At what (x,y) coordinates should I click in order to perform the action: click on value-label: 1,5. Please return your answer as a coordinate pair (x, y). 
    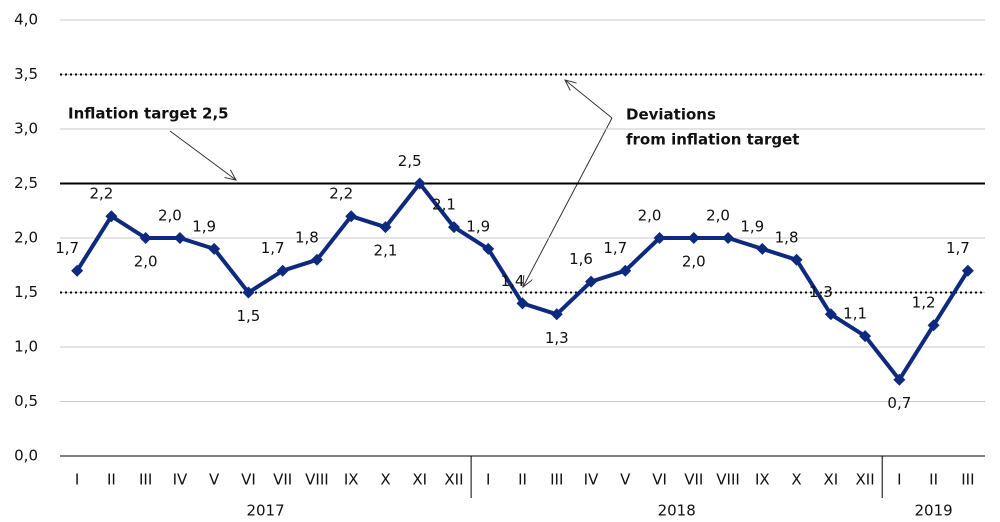
    Looking at the image, I should click on (248, 316).